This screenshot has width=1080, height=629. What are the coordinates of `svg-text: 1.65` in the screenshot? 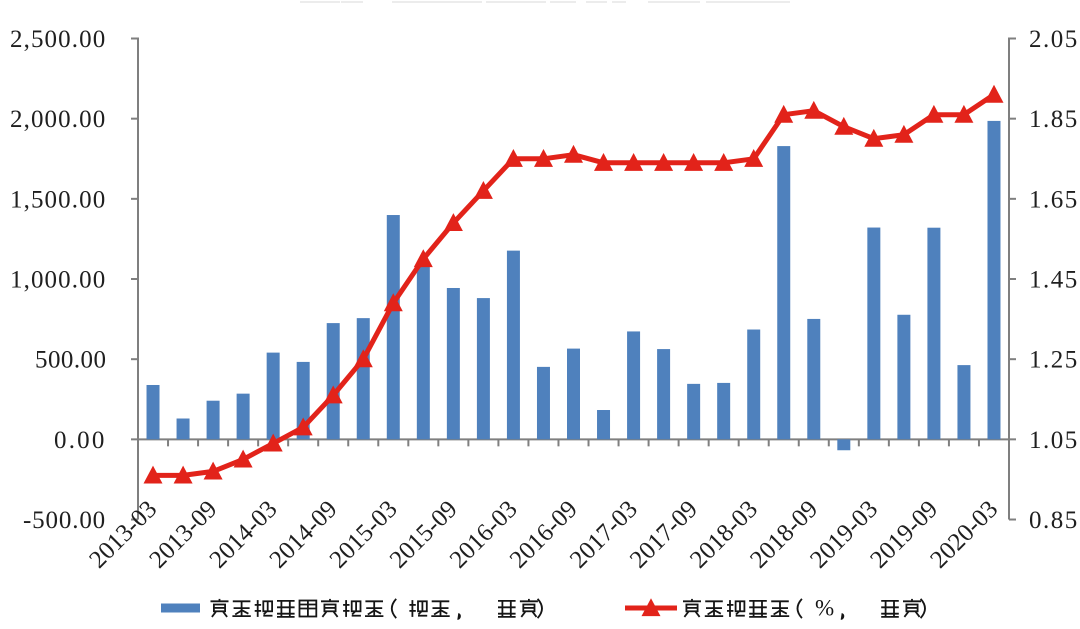 It's located at (1054, 199).